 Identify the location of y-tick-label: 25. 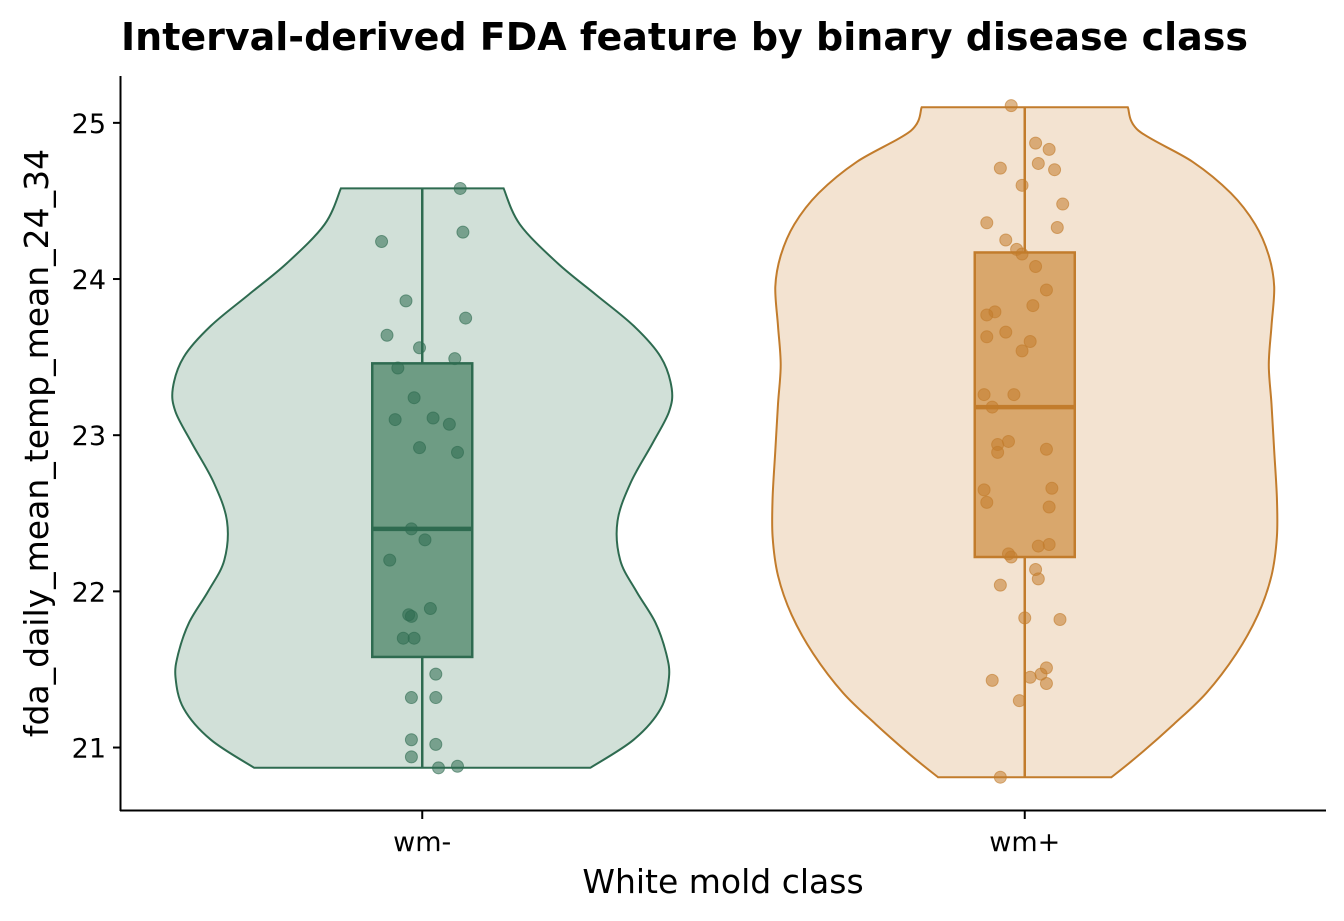
(89, 124).